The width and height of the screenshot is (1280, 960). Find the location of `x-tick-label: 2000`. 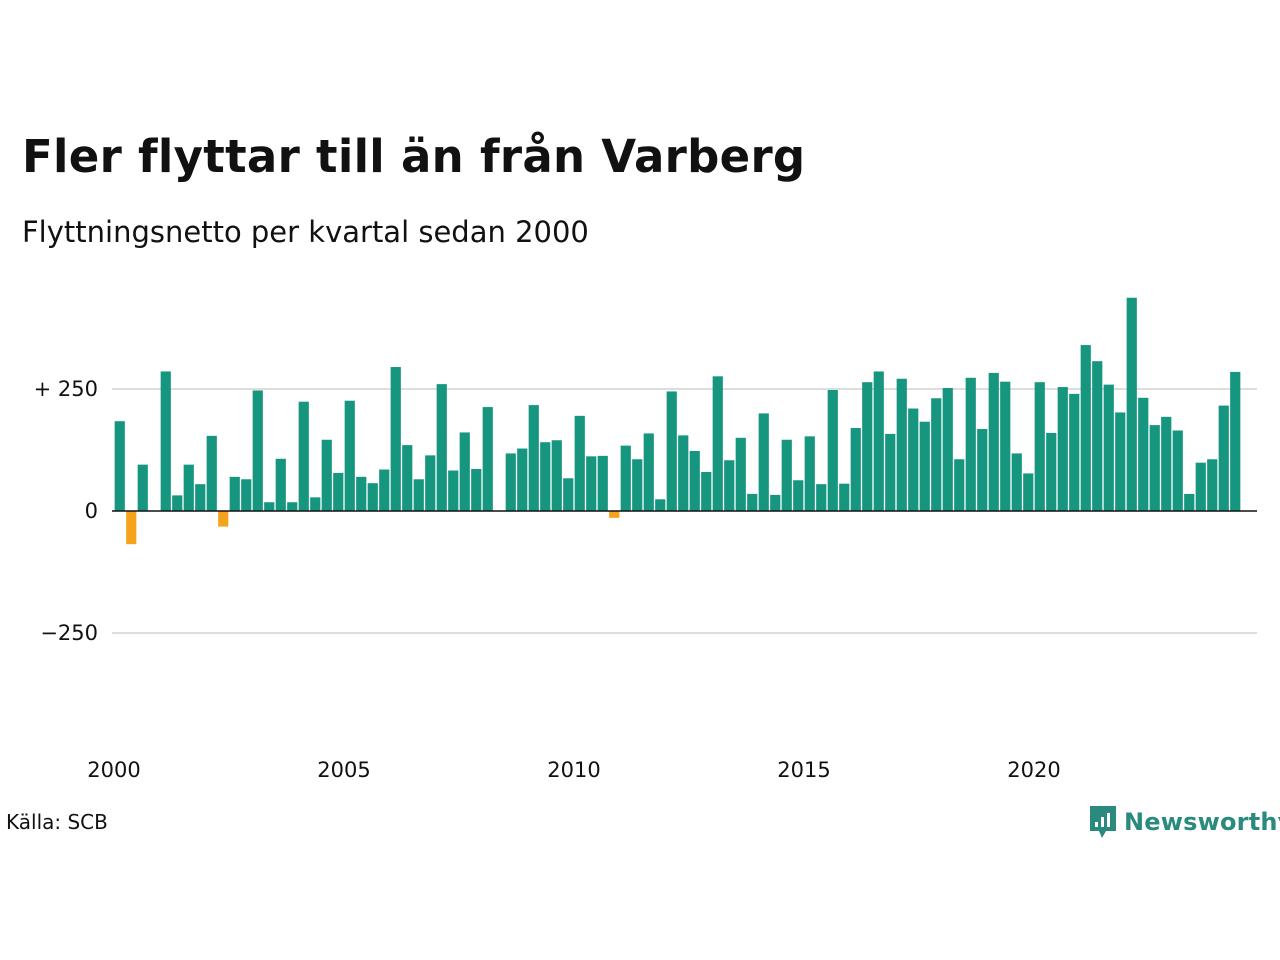

x-tick-label: 2000 is located at coordinates (113, 770).